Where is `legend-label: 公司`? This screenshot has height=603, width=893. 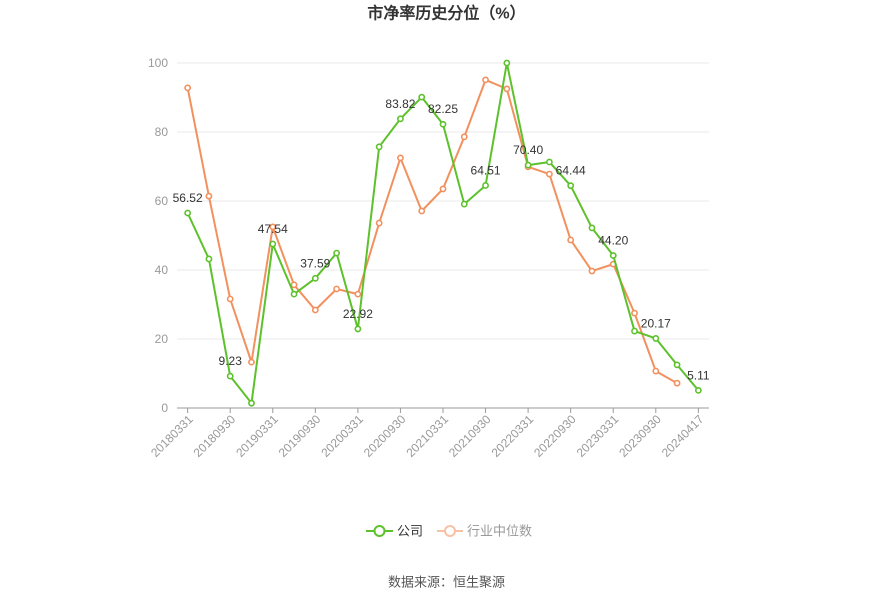
legend-label: 公司 is located at coordinates (410, 531).